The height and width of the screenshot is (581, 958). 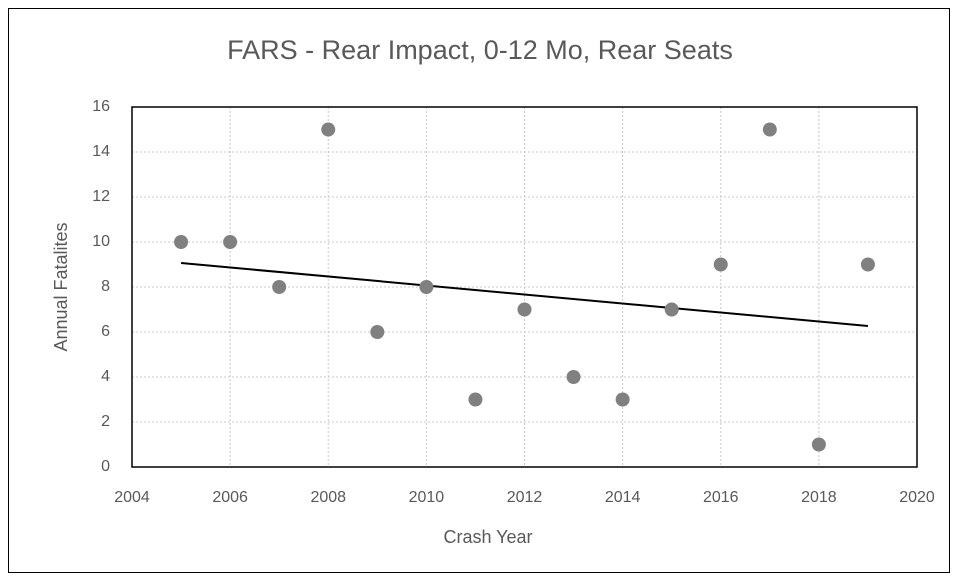 I want to click on x-tick-label: 2018, so click(x=819, y=497).